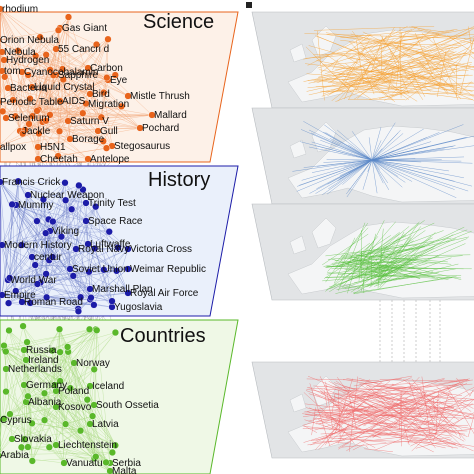  Describe the element at coordinates (45, 402) in the screenshot. I see `node-label: Albania` at that location.